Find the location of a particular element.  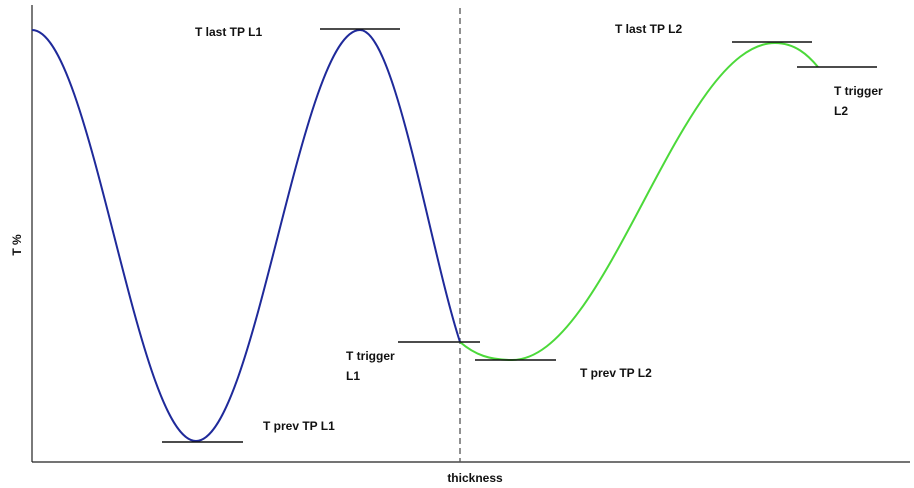

annotation: T last TP L2 is located at coordinates (648, 29).